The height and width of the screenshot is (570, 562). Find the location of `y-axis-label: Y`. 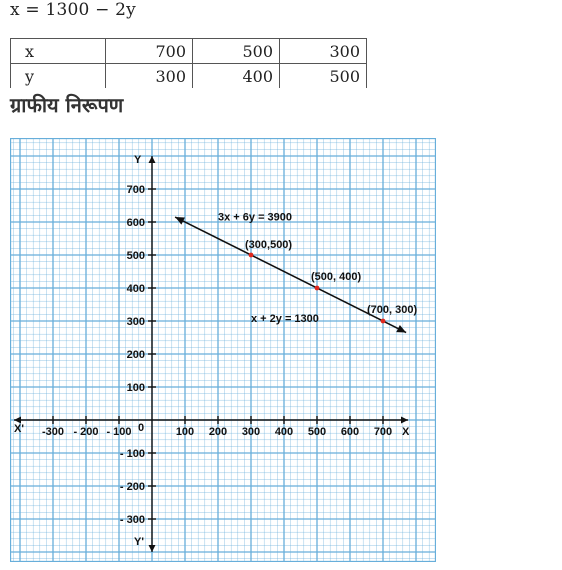

y-axis-label: Y is located at coordinates (138, 160).